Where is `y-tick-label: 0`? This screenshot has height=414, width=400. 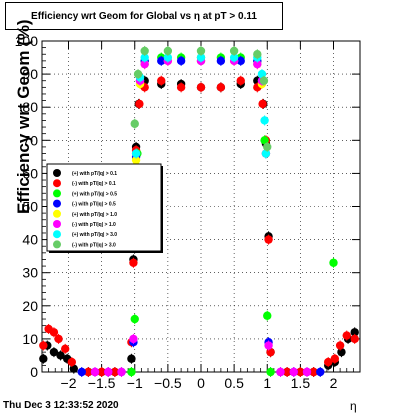
y-tick-label: 0 is located at coordinates (34, 372).